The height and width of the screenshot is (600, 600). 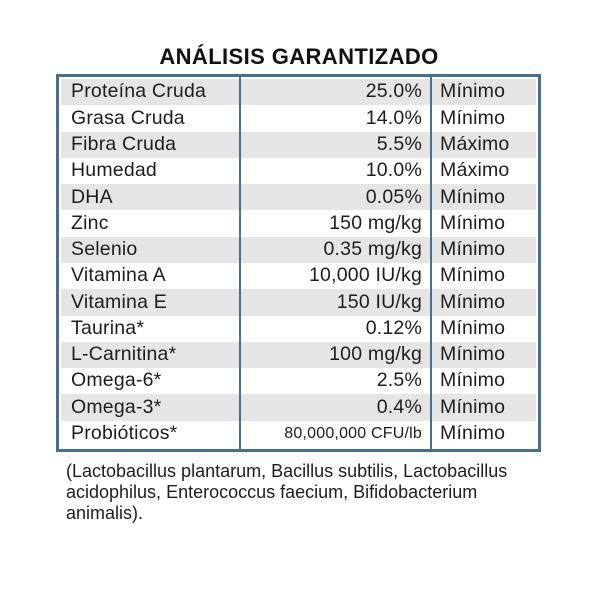 What do you see at coordinates (365, 276) in the screenshot?
I see `nutrient-value-cell: 10,000 IU/kg` at bounding box center [365, 276].